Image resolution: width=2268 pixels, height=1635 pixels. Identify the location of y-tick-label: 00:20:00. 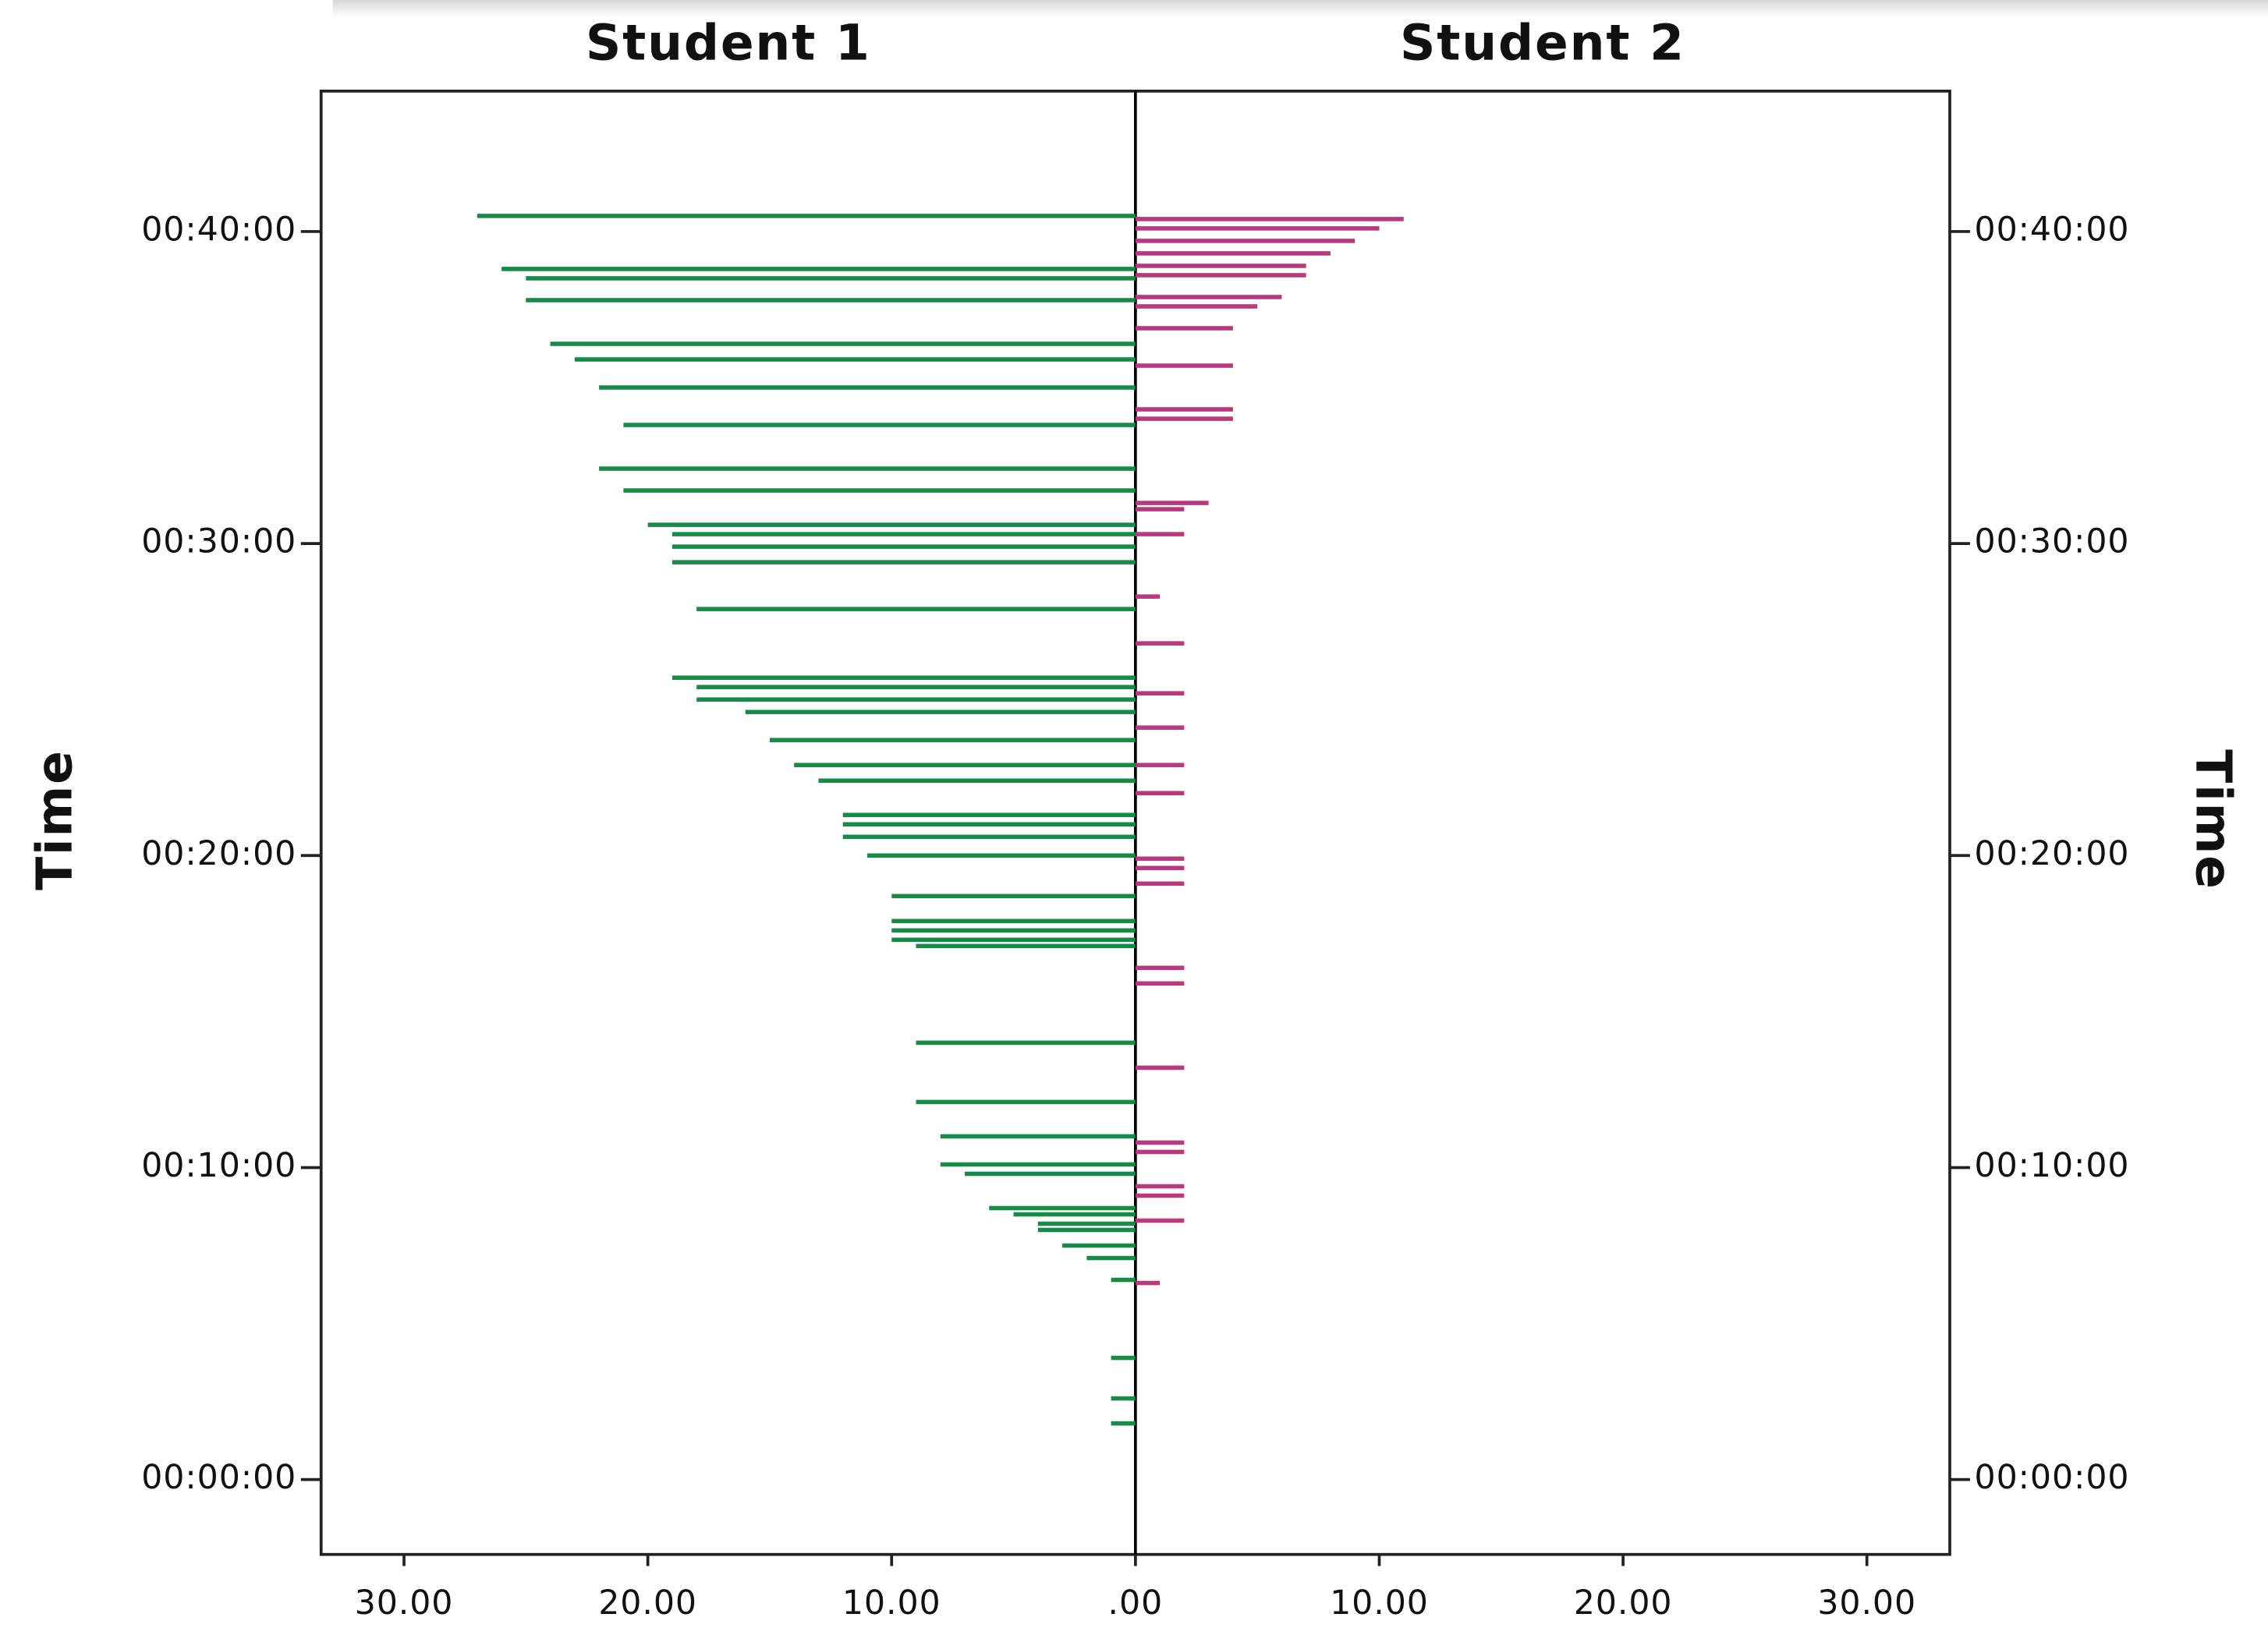
(218, 853).